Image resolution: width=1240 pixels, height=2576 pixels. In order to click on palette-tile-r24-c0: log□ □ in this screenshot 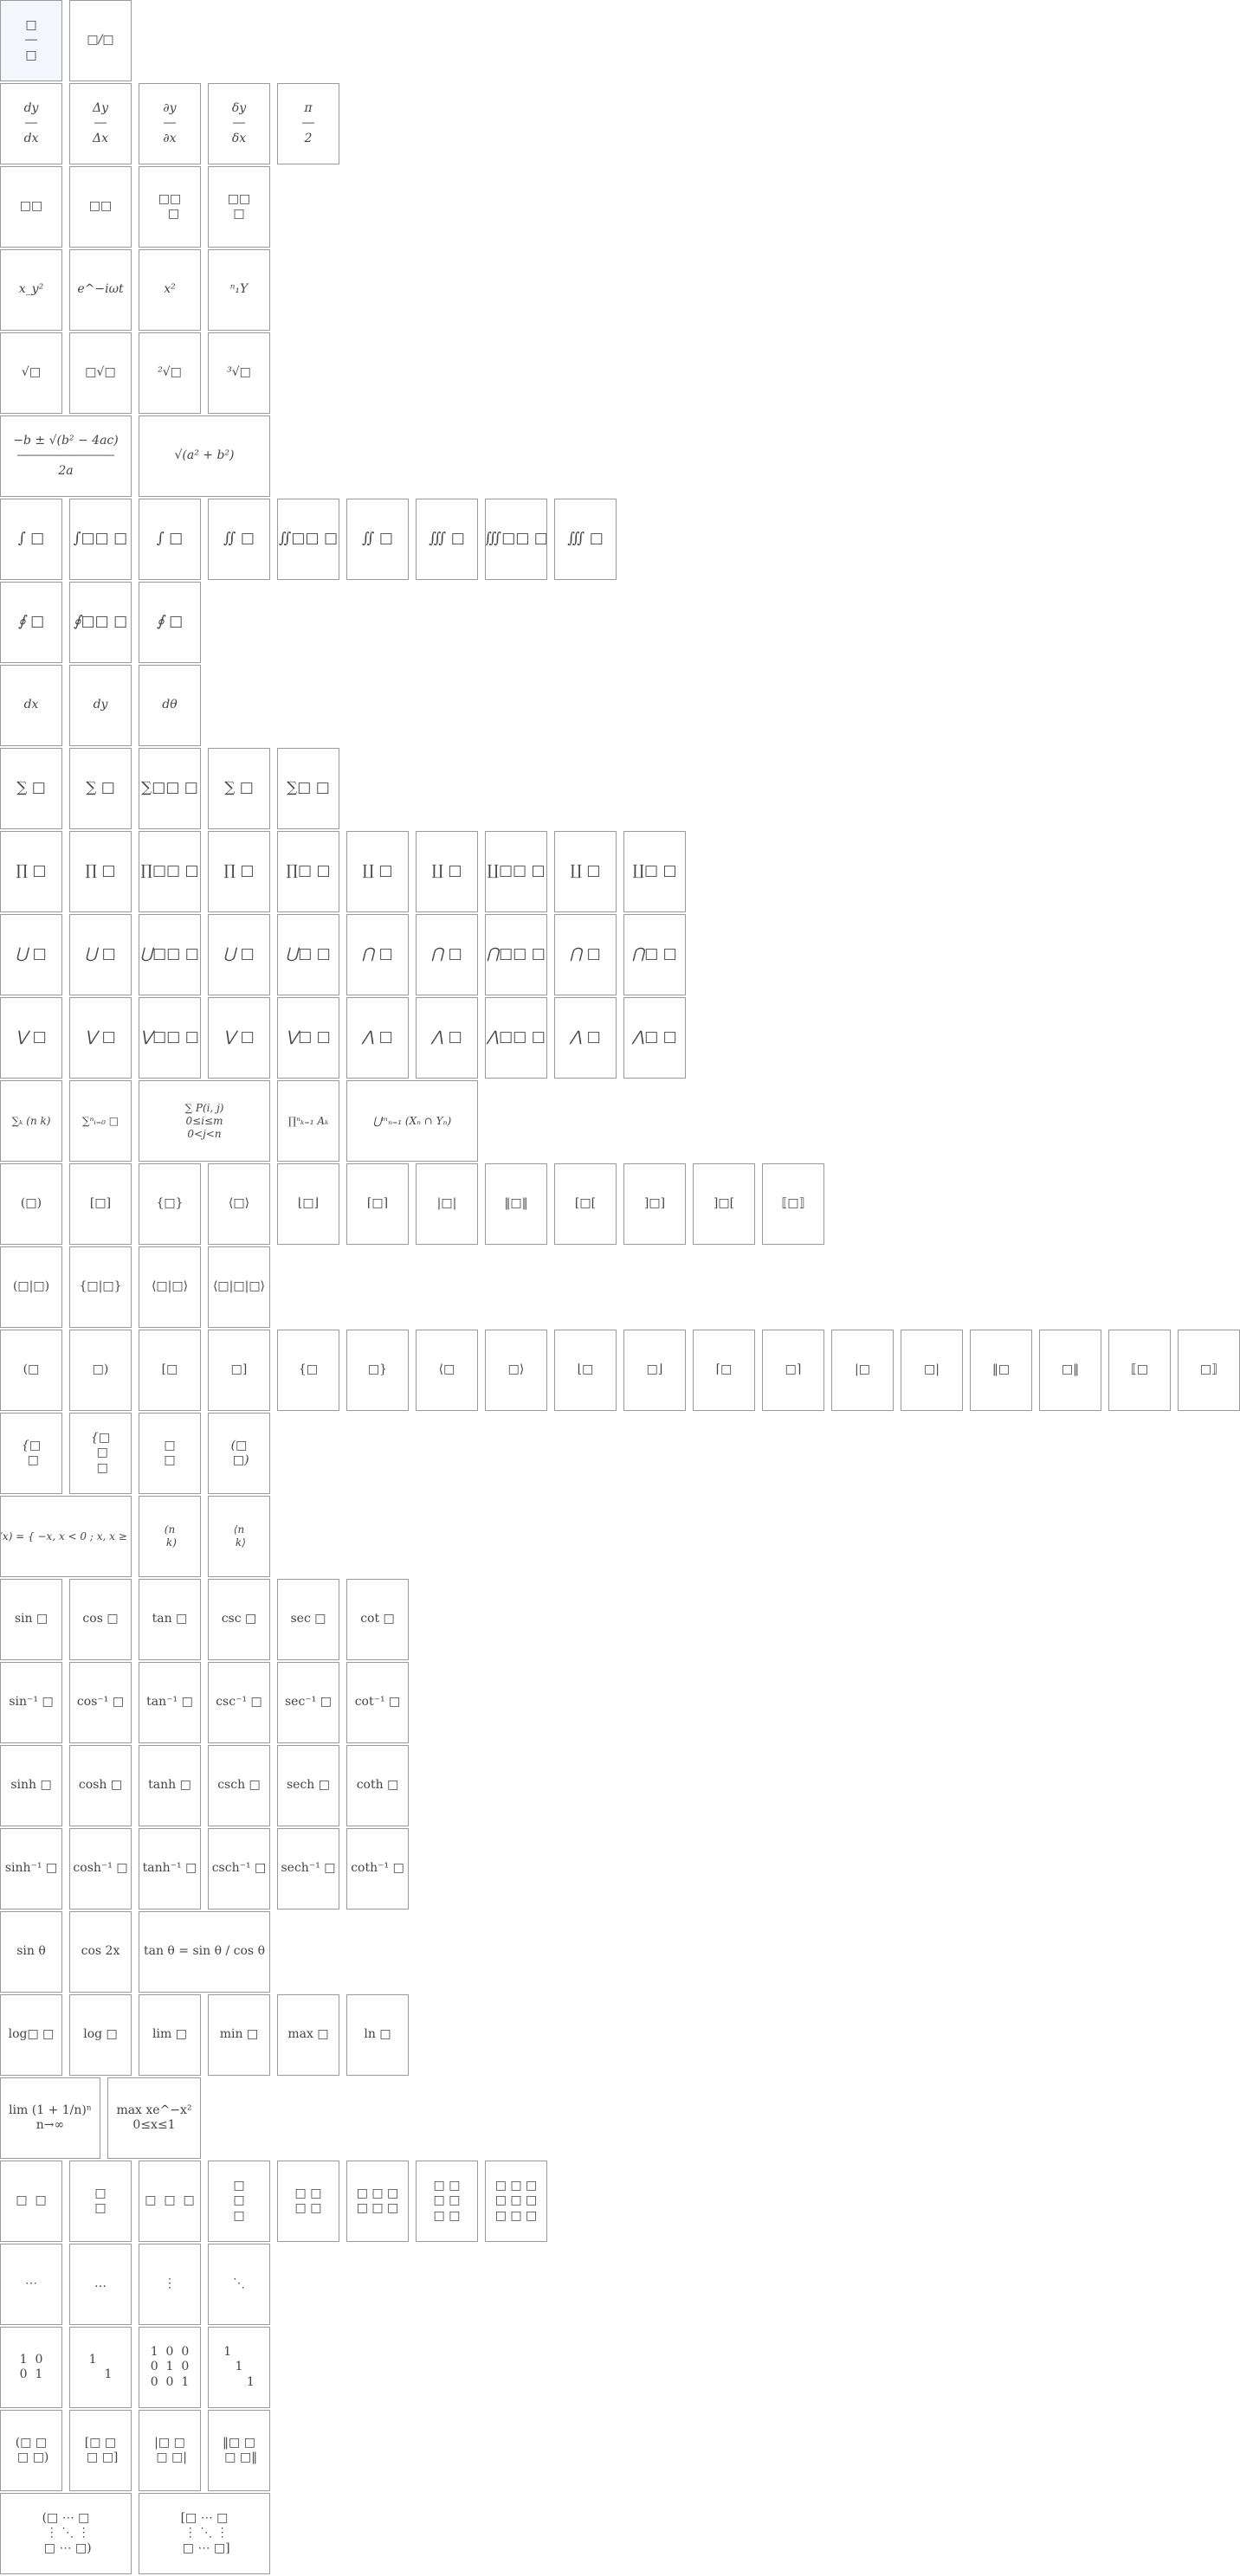, I will do `click(31, 2035)`.